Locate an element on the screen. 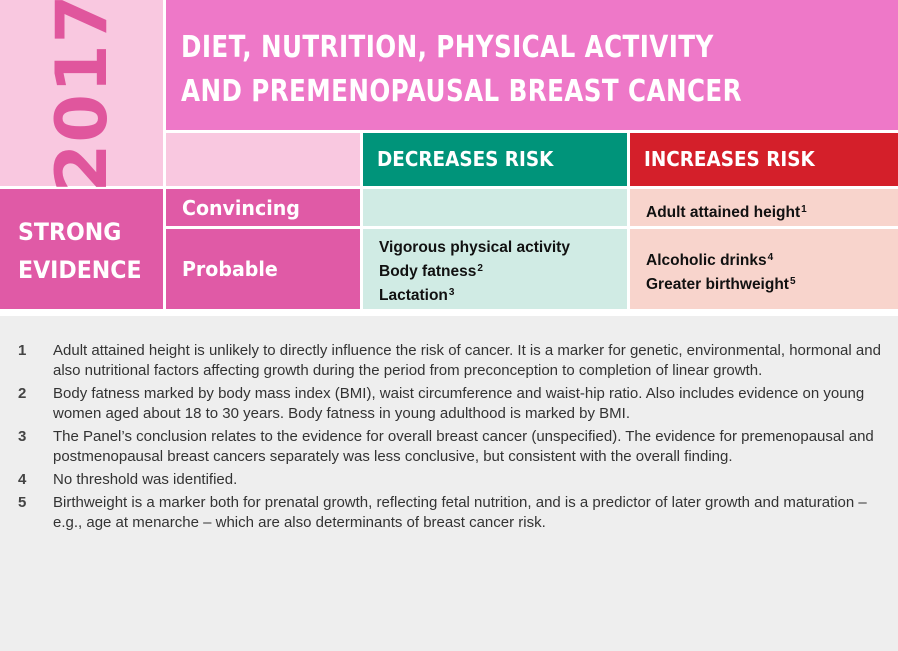 Image resolution: width=898 pixels, height=651 pixels. list-item: Adult attained height1 is located at coordinates (726, 212).